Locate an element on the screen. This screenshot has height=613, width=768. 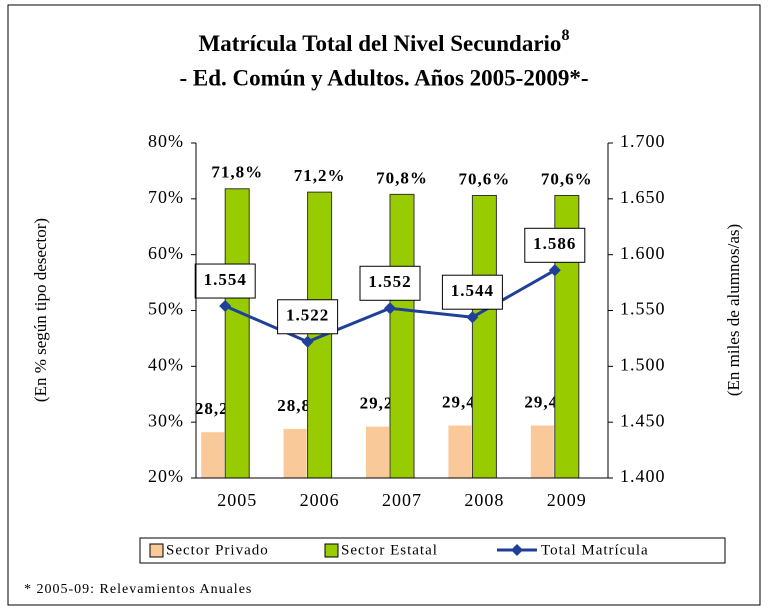
y-tick-label: 30% is located at coordinates (166, 420).